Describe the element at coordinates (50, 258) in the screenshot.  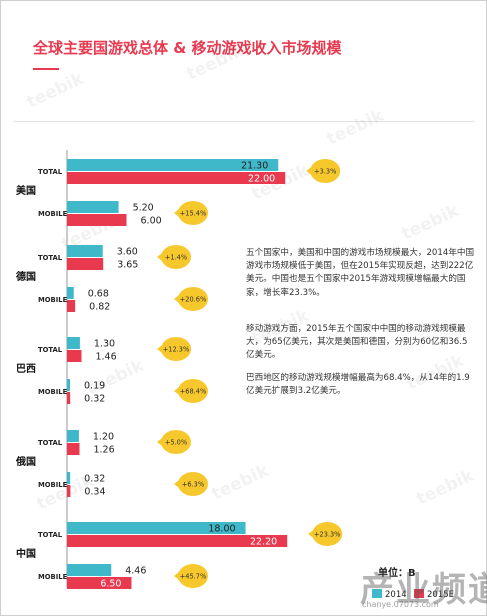
I see `row-label-1-0: TOTAL` at that location.